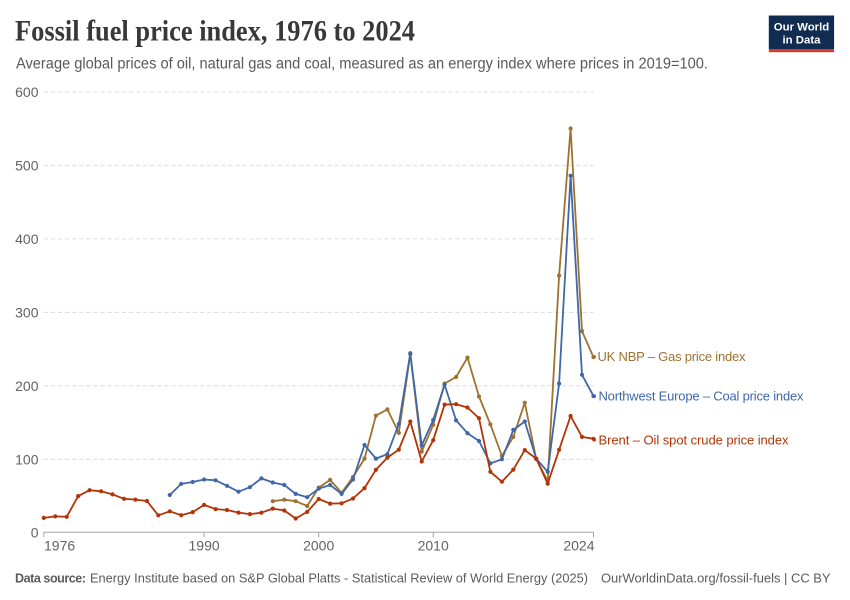 This screenshot has height=600, width=850. Describe the element at coordinates (716, 579) in the screenshot. I see `svg-text:OurWorldinData.org/fossil-fuel: OurWorldinData.org/fossil-fuels | CC BY` at that location.